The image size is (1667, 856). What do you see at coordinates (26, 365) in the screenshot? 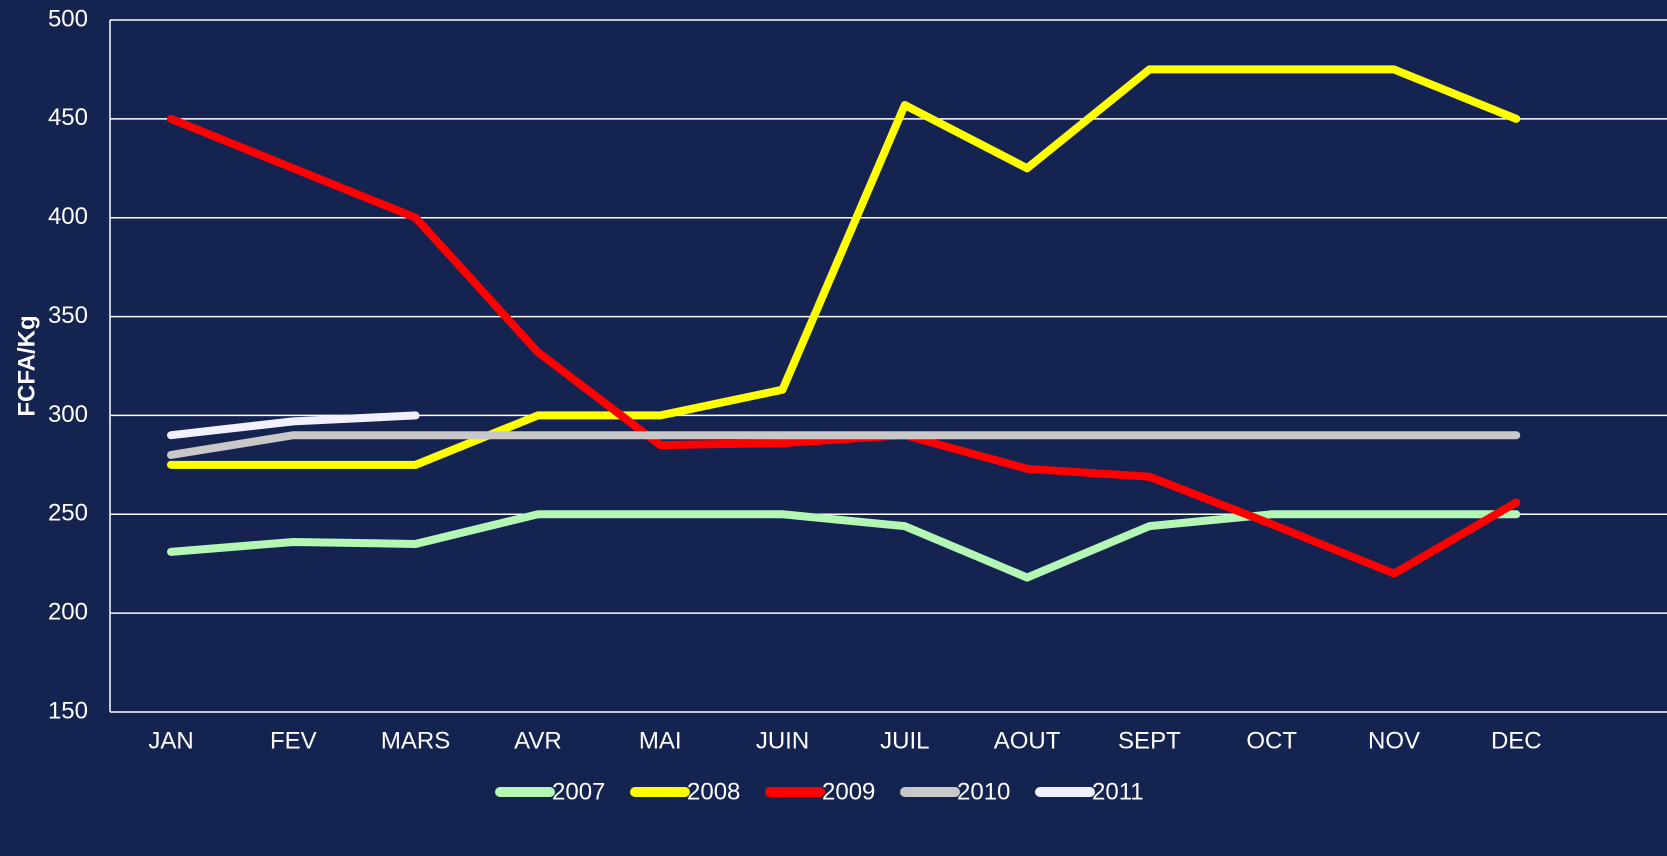
I see `y-axis-label: FCFA/Kg` at bounding box center [26, 365].